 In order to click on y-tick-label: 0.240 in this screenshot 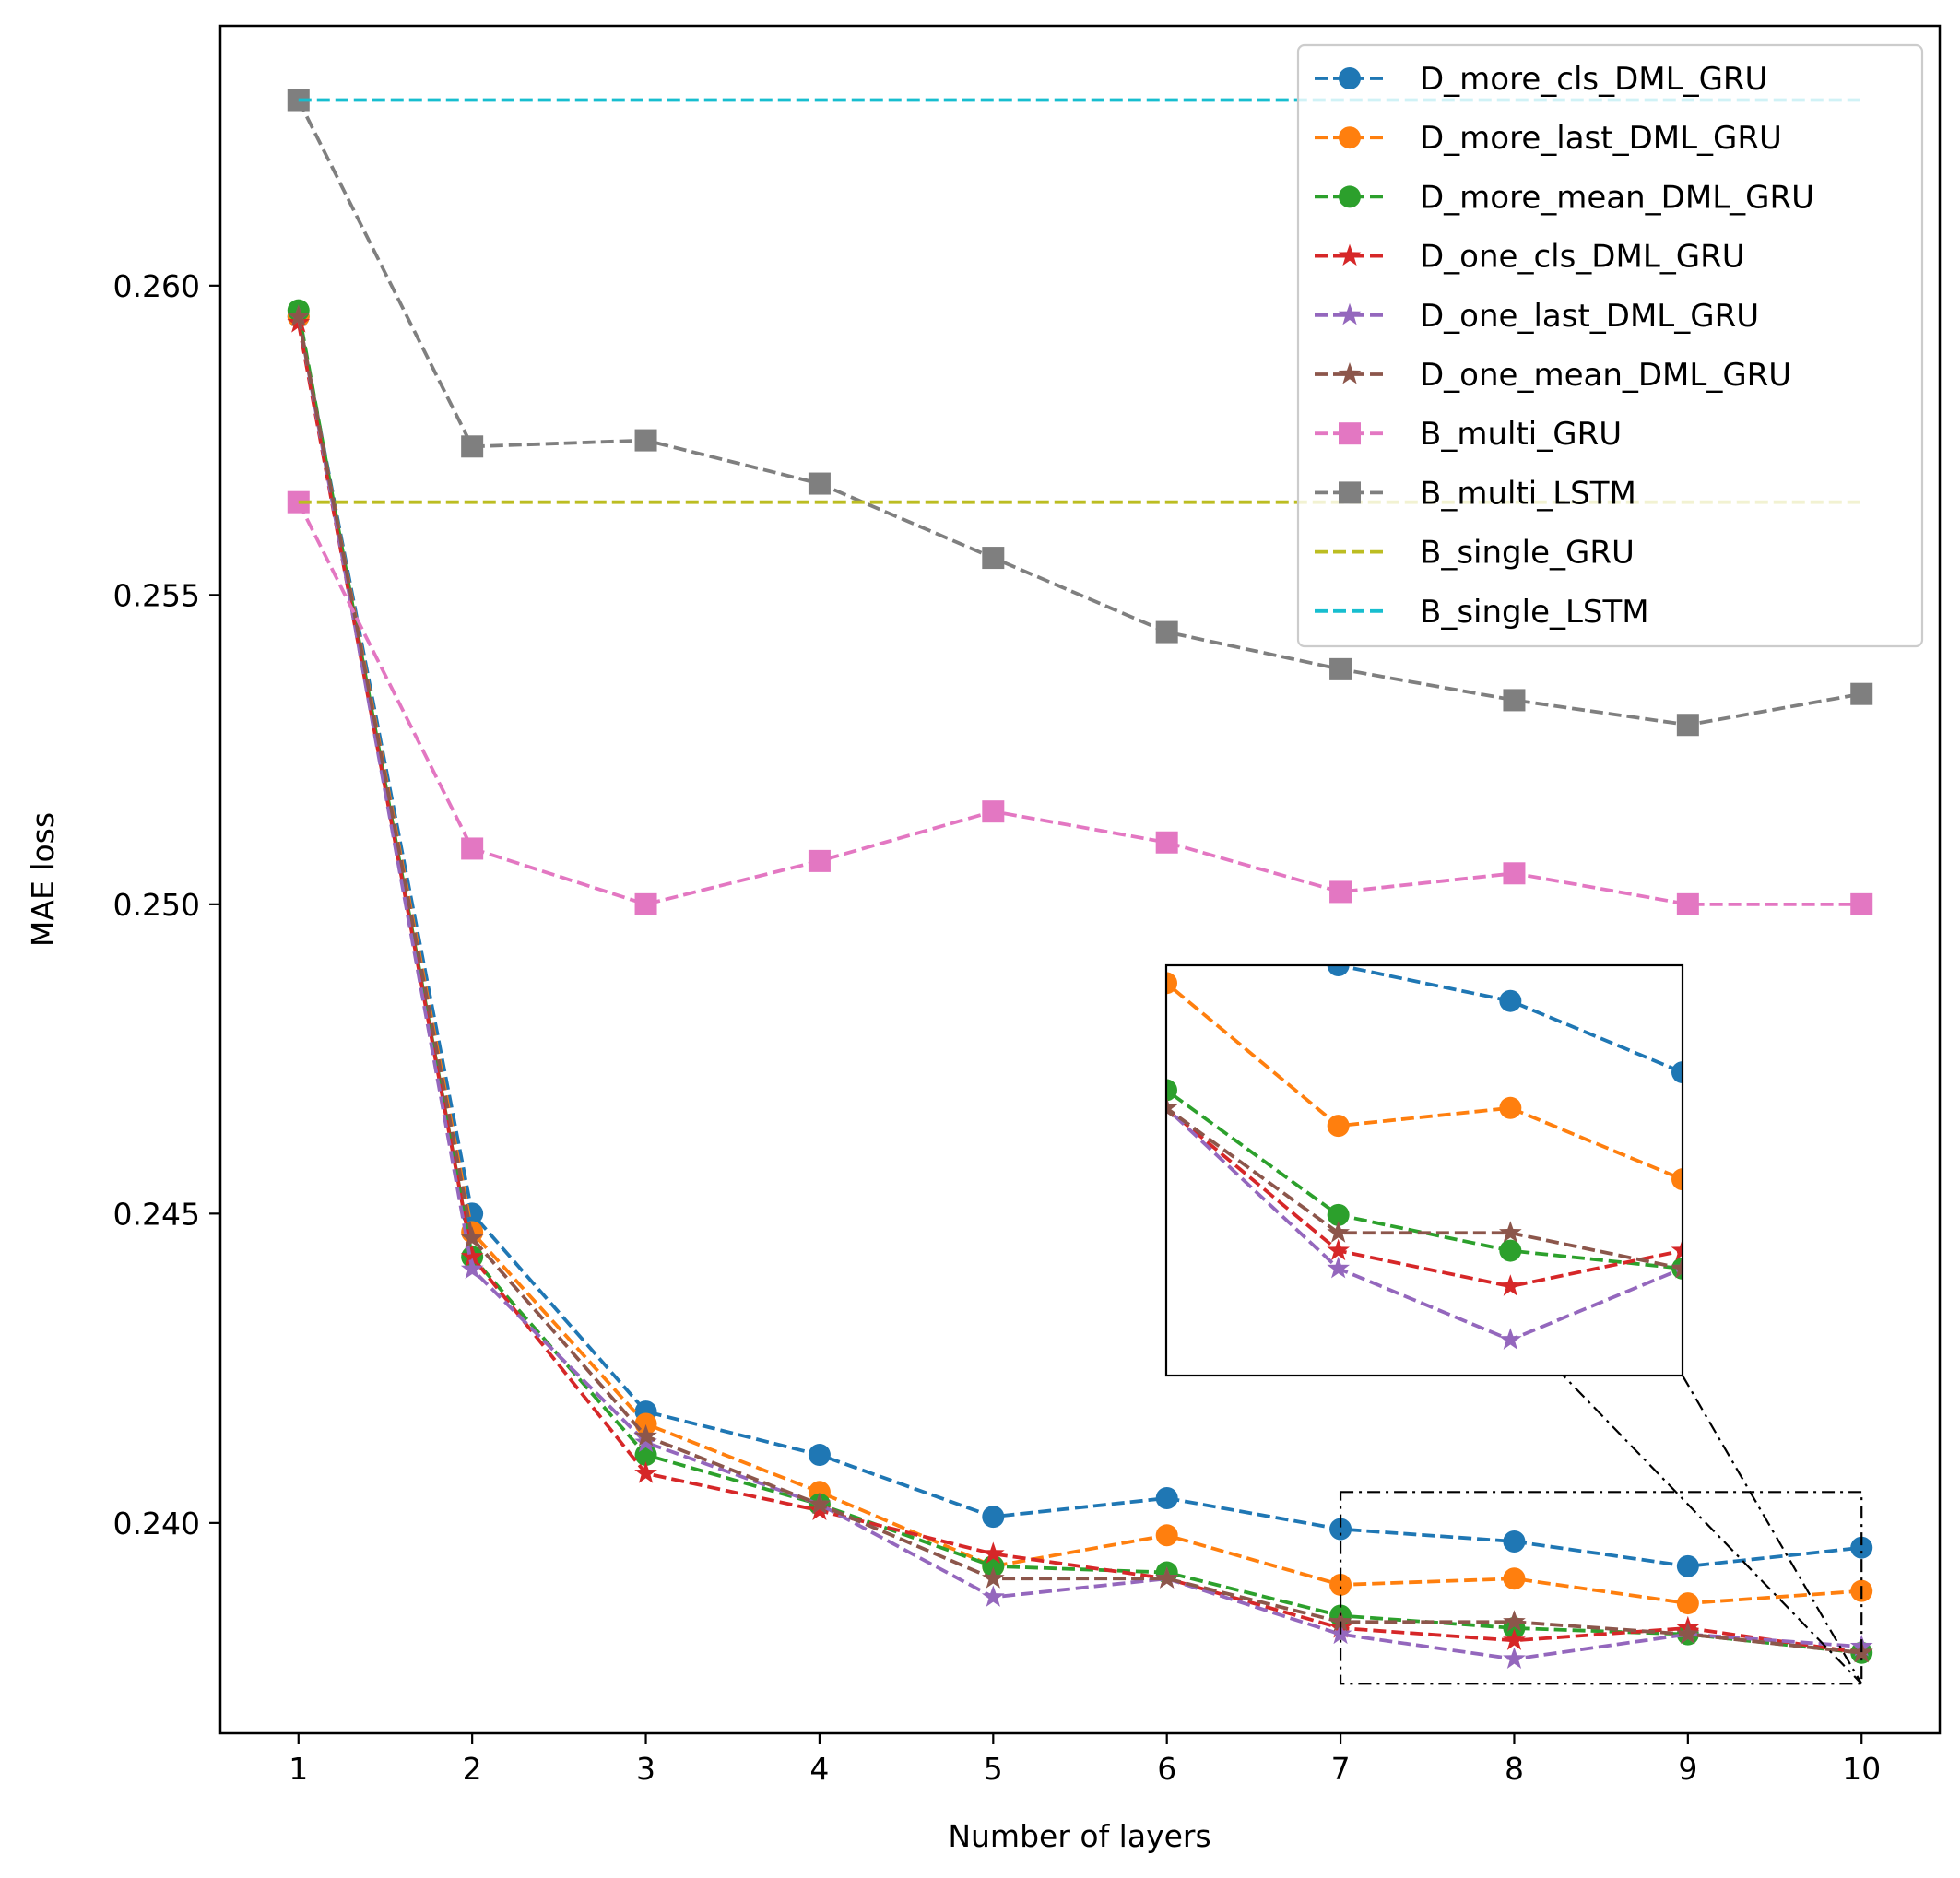, I will do `click(157, 1523)`.